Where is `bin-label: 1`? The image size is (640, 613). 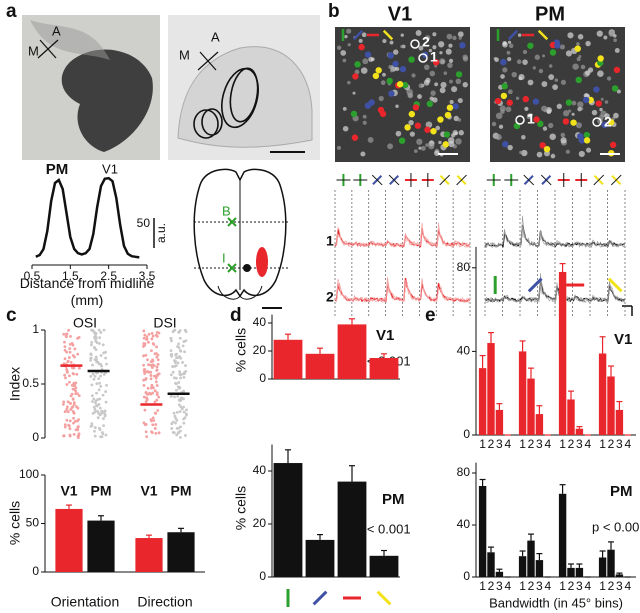
bin-label: 1 is located at coordinates (522, 444).